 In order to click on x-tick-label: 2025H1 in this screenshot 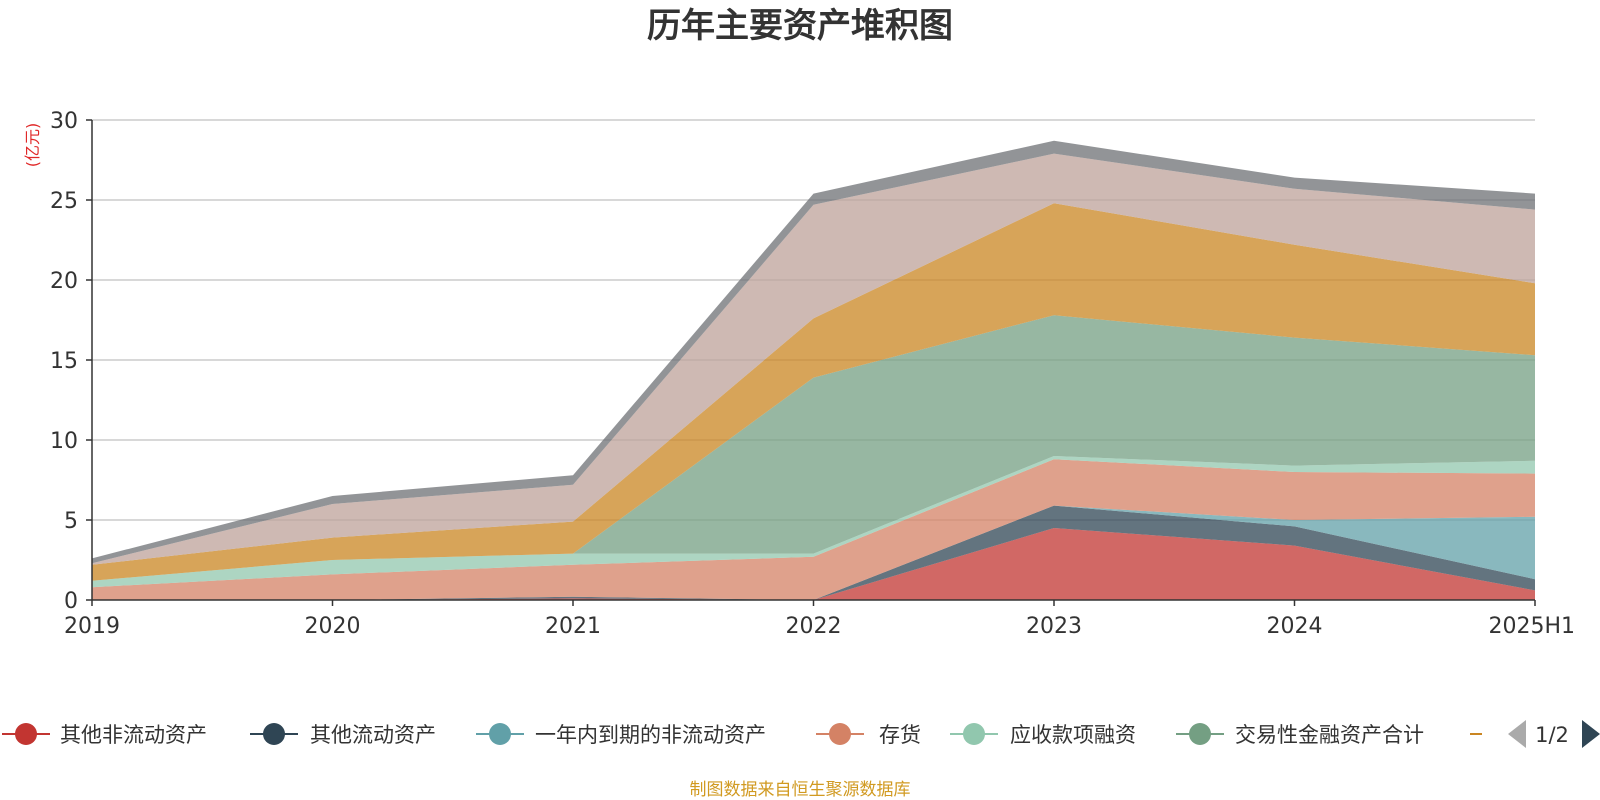, I will do `click(1531, 626)`.